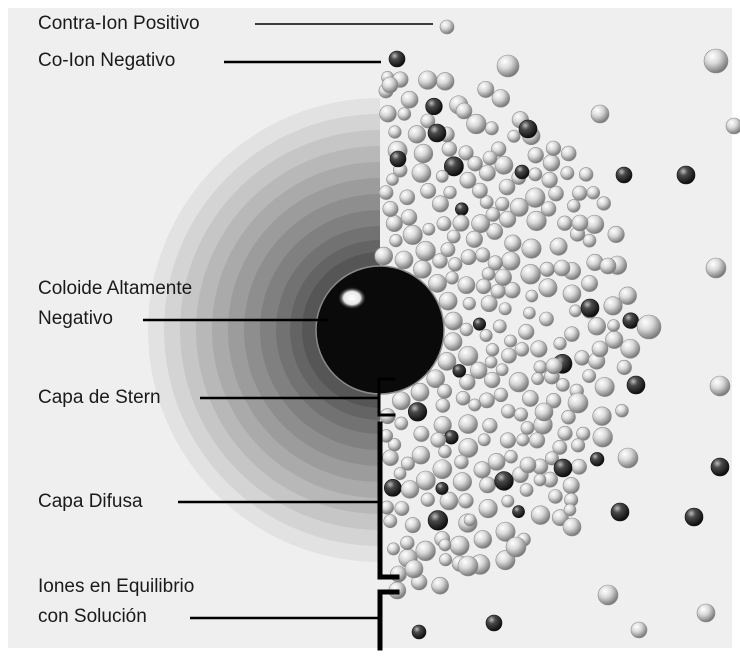  What do you see at coordinates (119, 23) in the screenshot?
I see `label-positive-counter-ion: Contra-Ion Positivo` at bounding box center [119, 23].